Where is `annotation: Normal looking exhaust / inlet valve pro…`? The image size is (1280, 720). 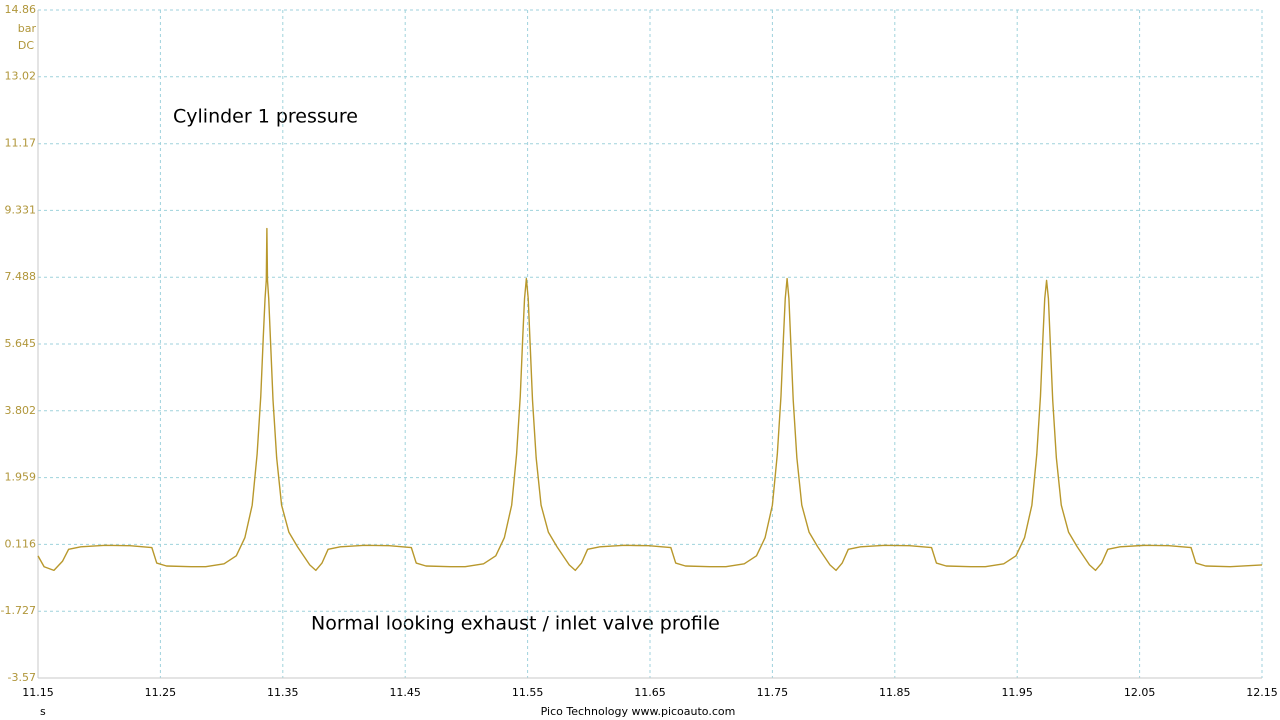
annotation: Normal looking exhaust / inlet valve pro… is located at coordinates (515, 624).